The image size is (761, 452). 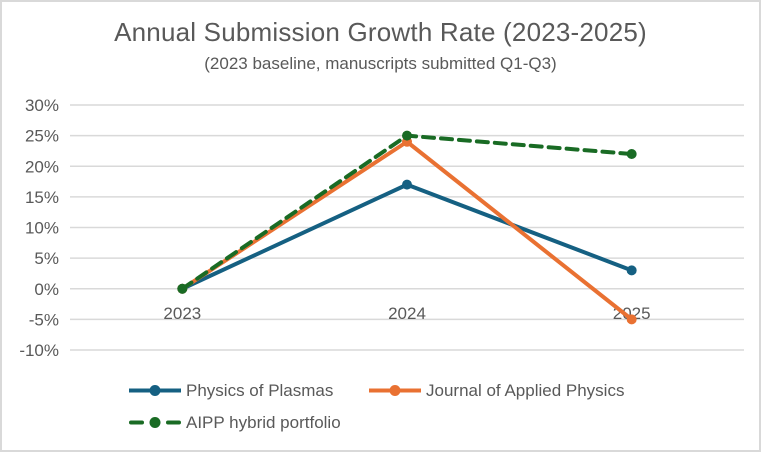 I want to click on legend-label: AIPP hybrid portfolio, so click(x=263, y=422).